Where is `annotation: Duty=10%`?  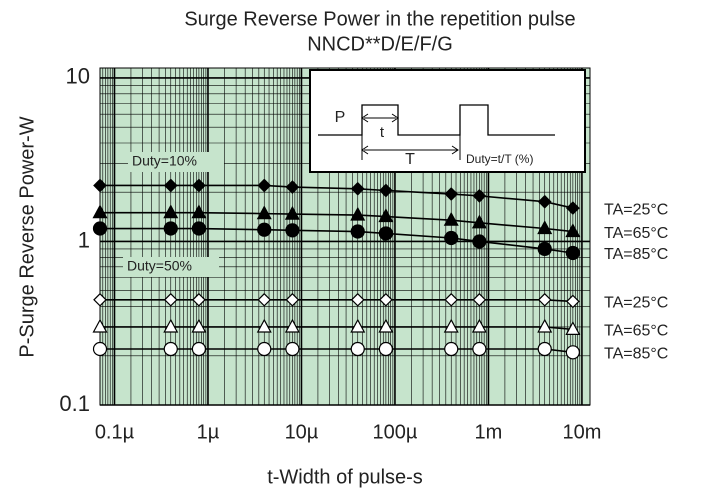 annotation: Duty=10% is located at coordinates (164, 161).